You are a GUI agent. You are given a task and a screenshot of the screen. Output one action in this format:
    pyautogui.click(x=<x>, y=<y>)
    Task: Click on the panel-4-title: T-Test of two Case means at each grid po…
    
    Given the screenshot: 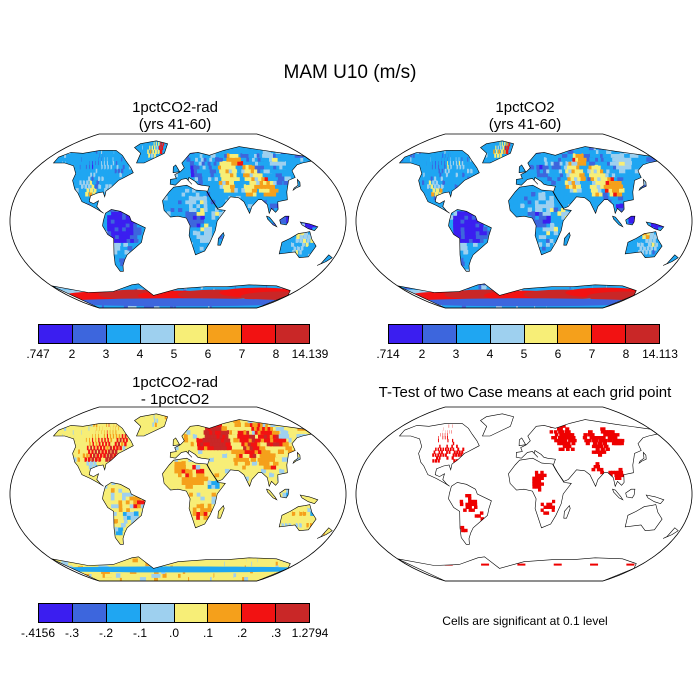 What is the action you would take?
    pyautogui.click(x=525, y=392)
    